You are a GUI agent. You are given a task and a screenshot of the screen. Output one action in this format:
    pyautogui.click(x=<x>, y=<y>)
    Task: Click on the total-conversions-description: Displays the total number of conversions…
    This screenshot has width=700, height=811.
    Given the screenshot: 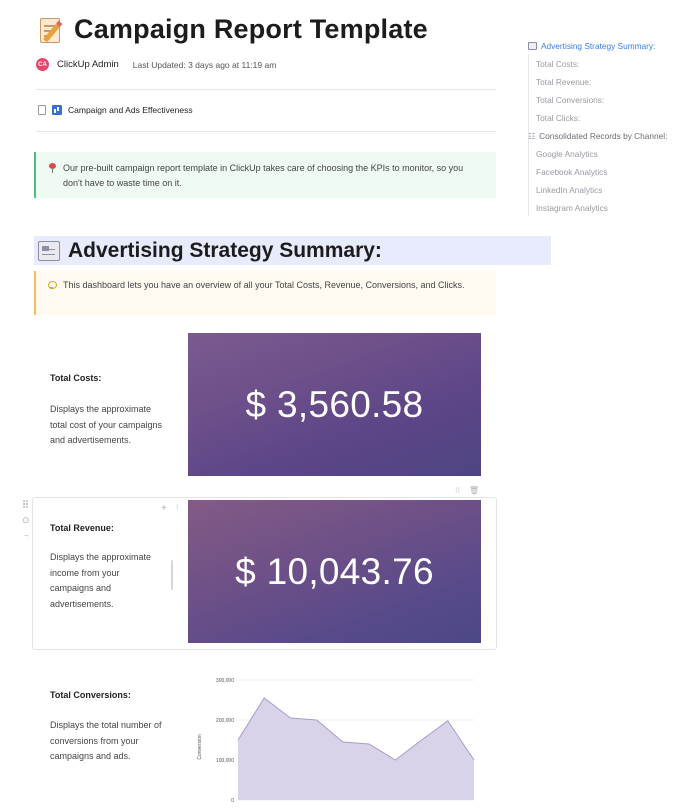 What is the action you would take?
    pyautogui.click(x=106, y=740)
    